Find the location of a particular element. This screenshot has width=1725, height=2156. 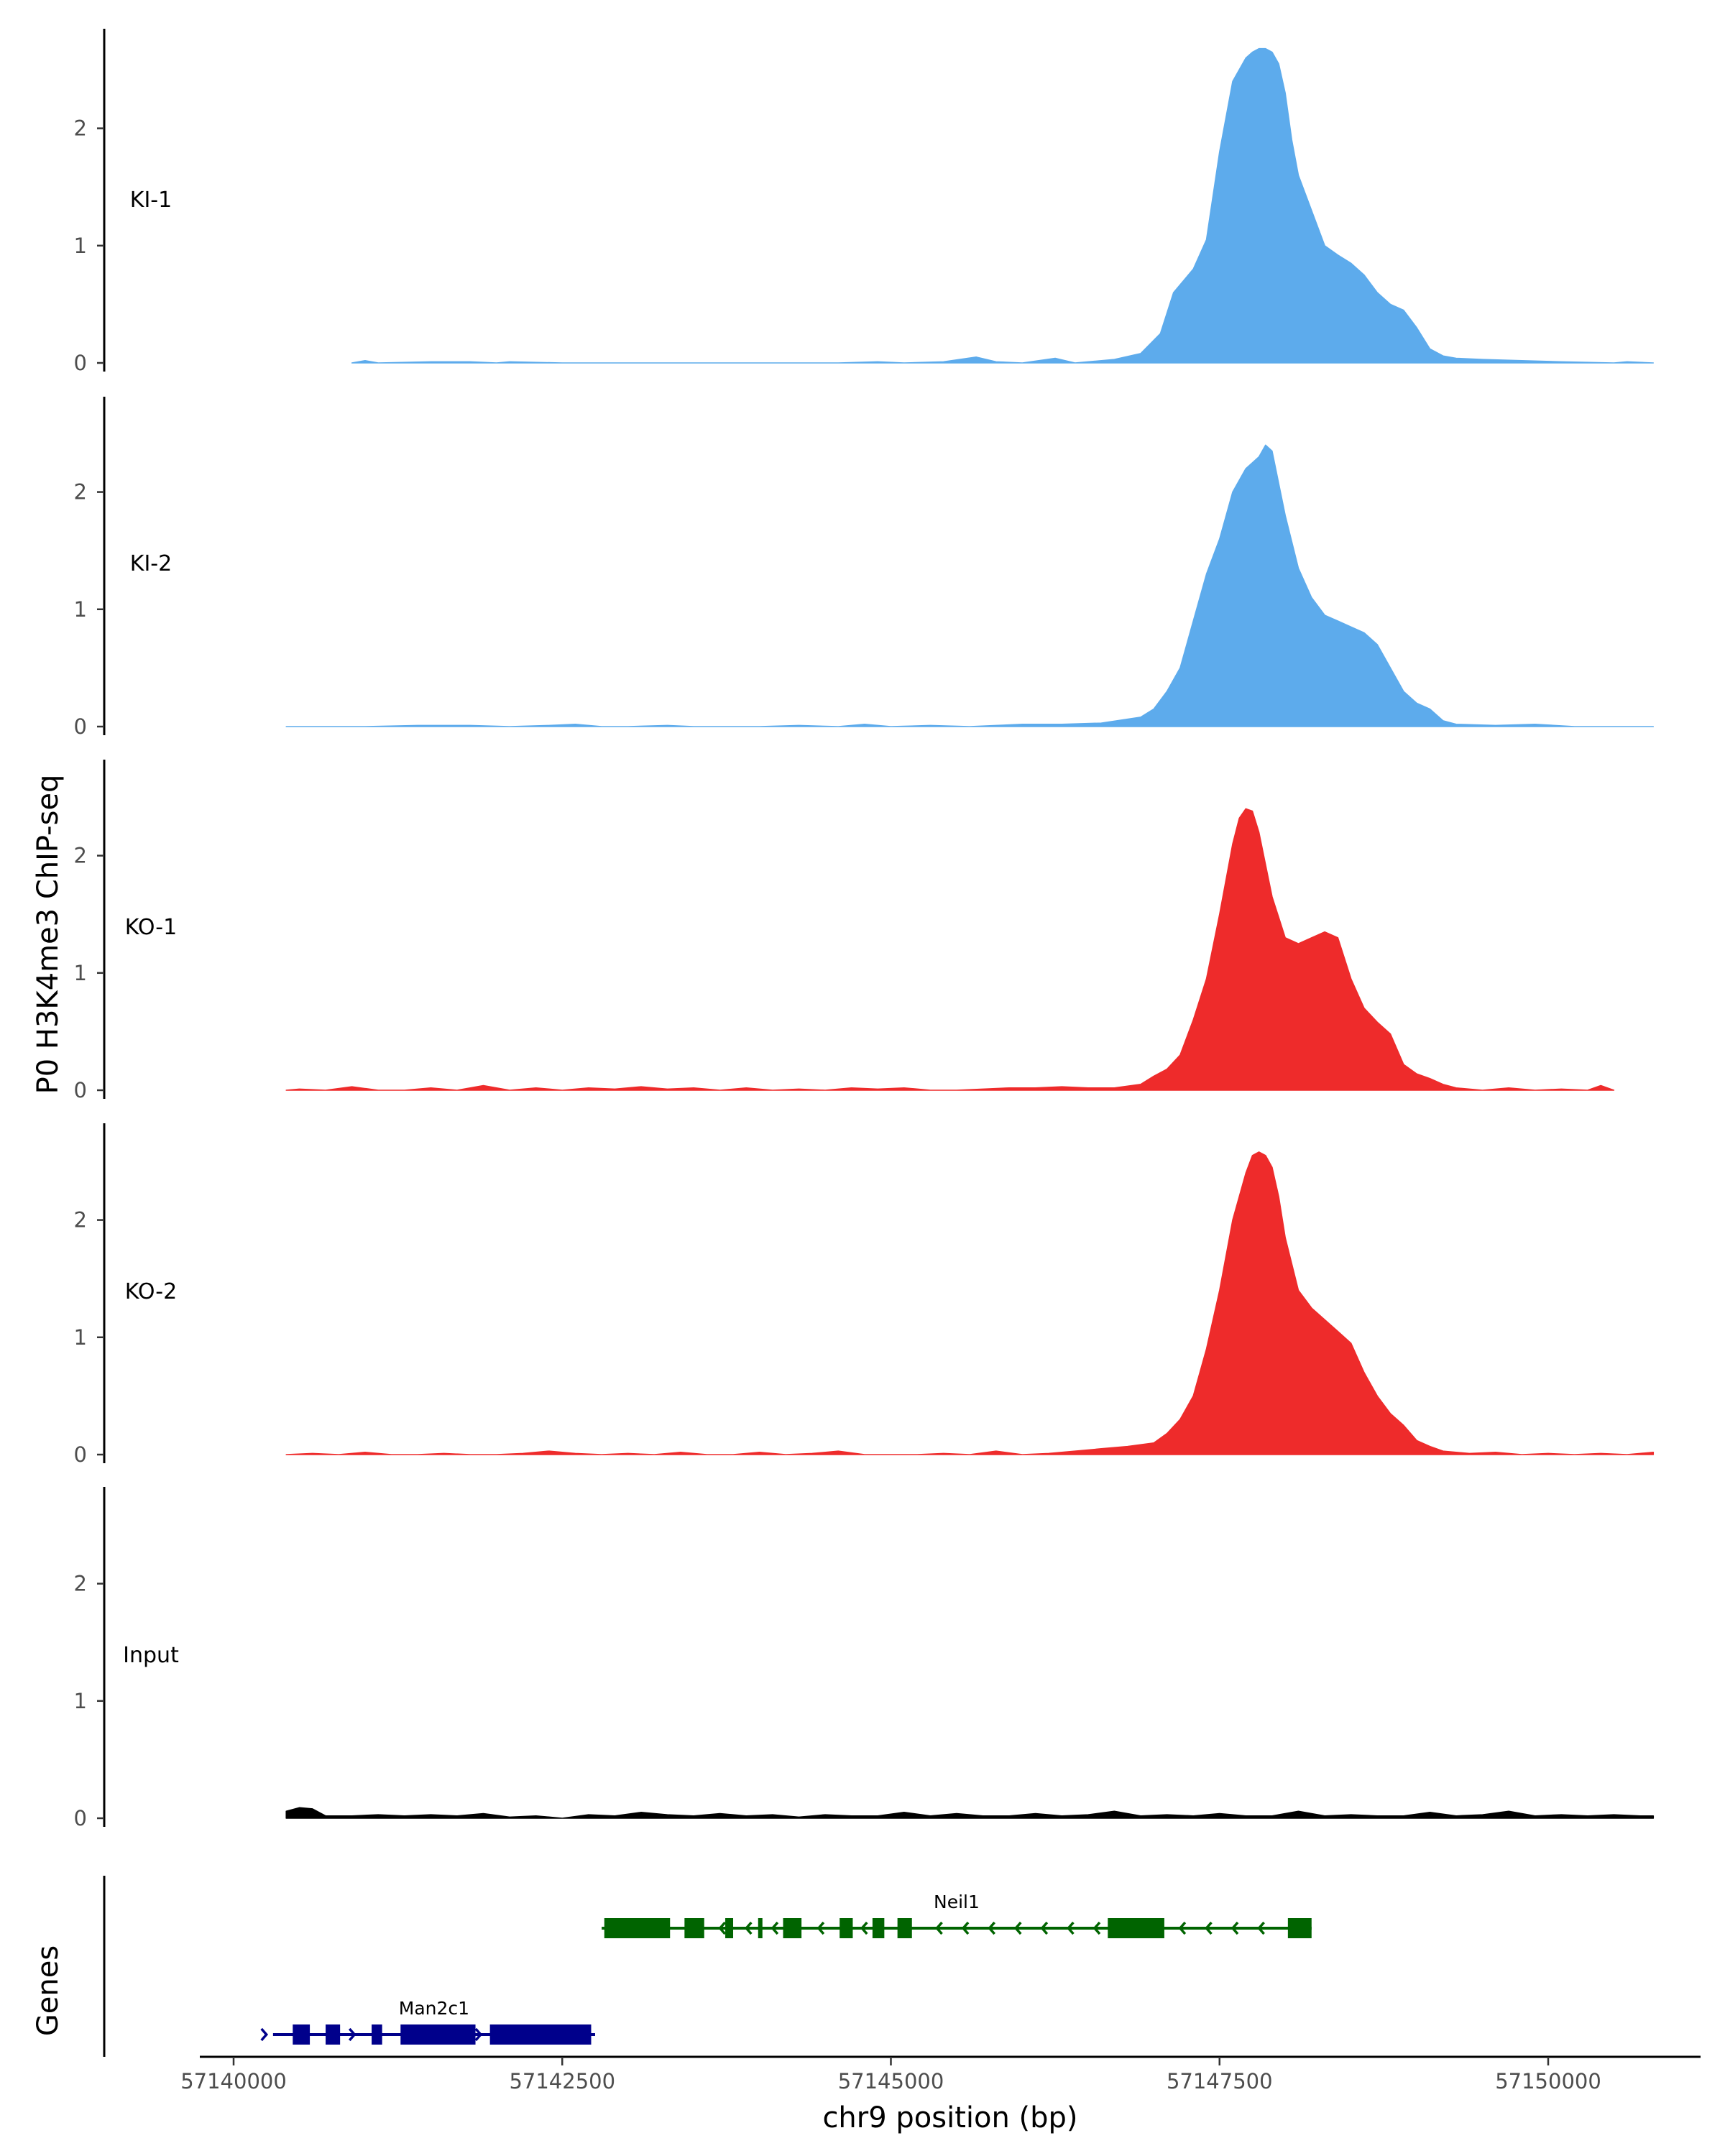

x-tick-label: 57145000 is located at coordinates (891, 2081).